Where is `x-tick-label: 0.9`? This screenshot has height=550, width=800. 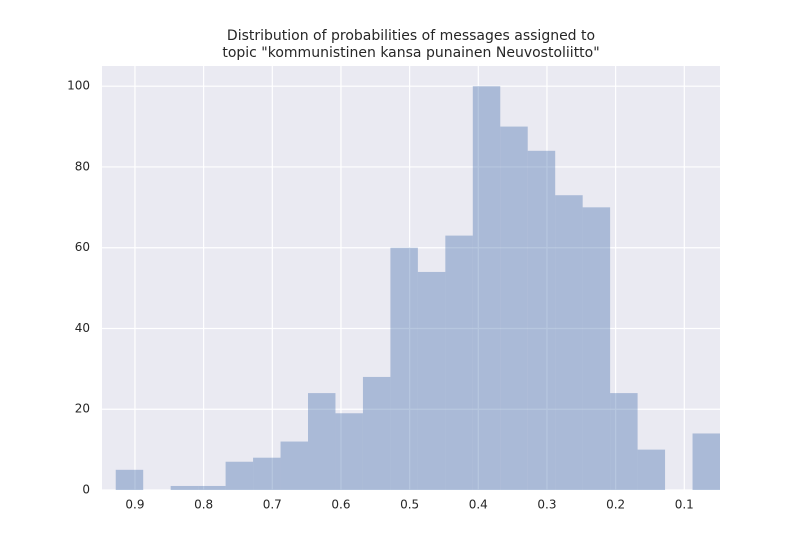 x-tick-label: 0.9 is located at coordinates (134, 505).